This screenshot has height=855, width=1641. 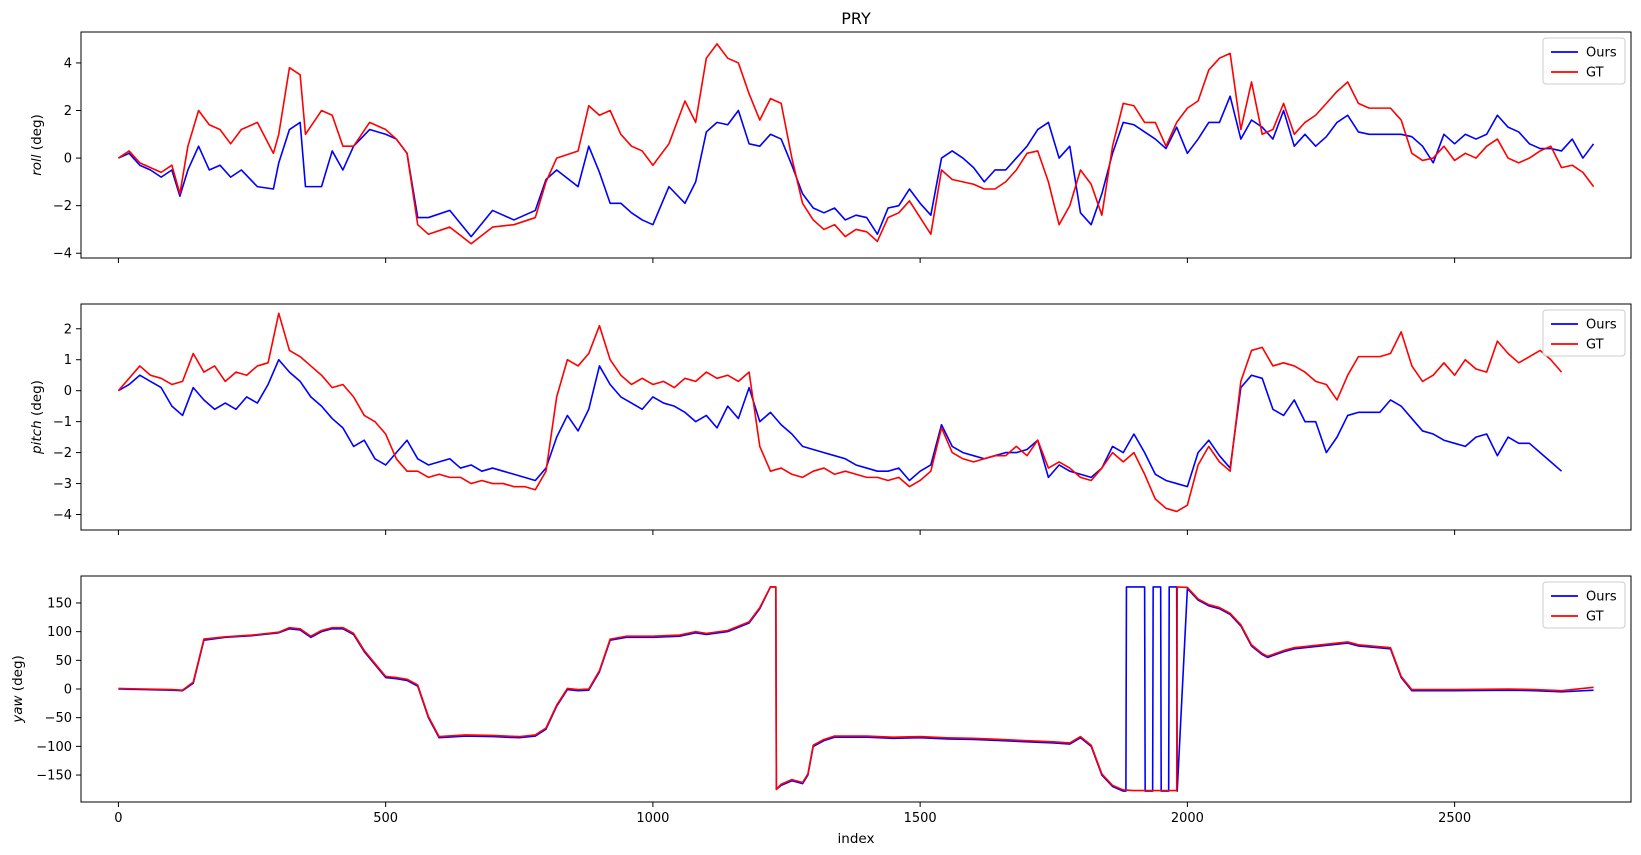 What do you see at coordinates (62, 422) in the screenshot?
I see `y-tick-label: −1` at bounding box center [62, 422].